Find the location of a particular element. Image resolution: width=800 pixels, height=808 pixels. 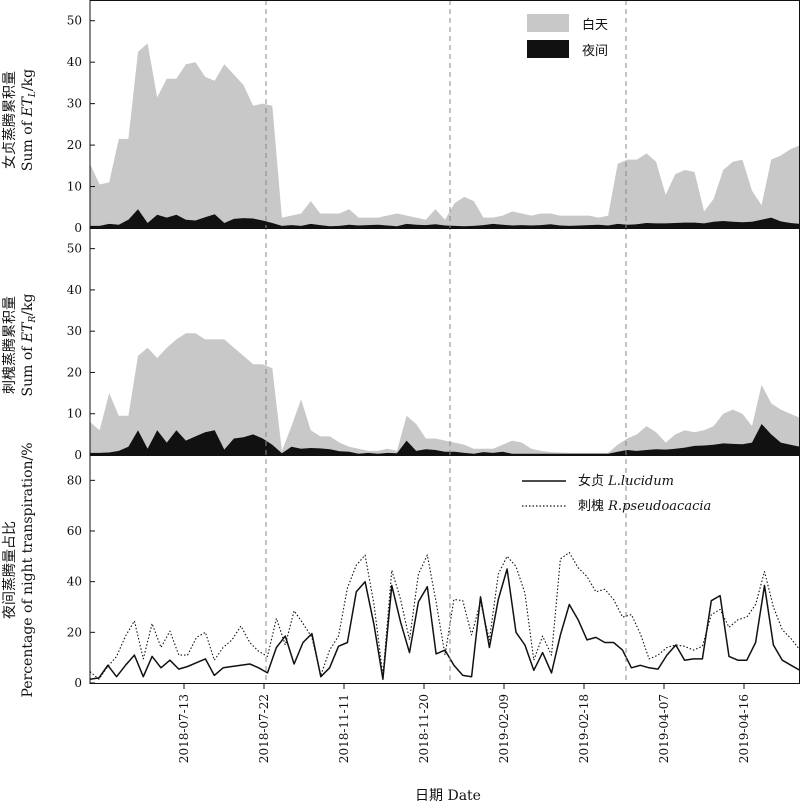

middle-y-axis: 0 10 20 30 40 50 is located at coordinates (81, 352).